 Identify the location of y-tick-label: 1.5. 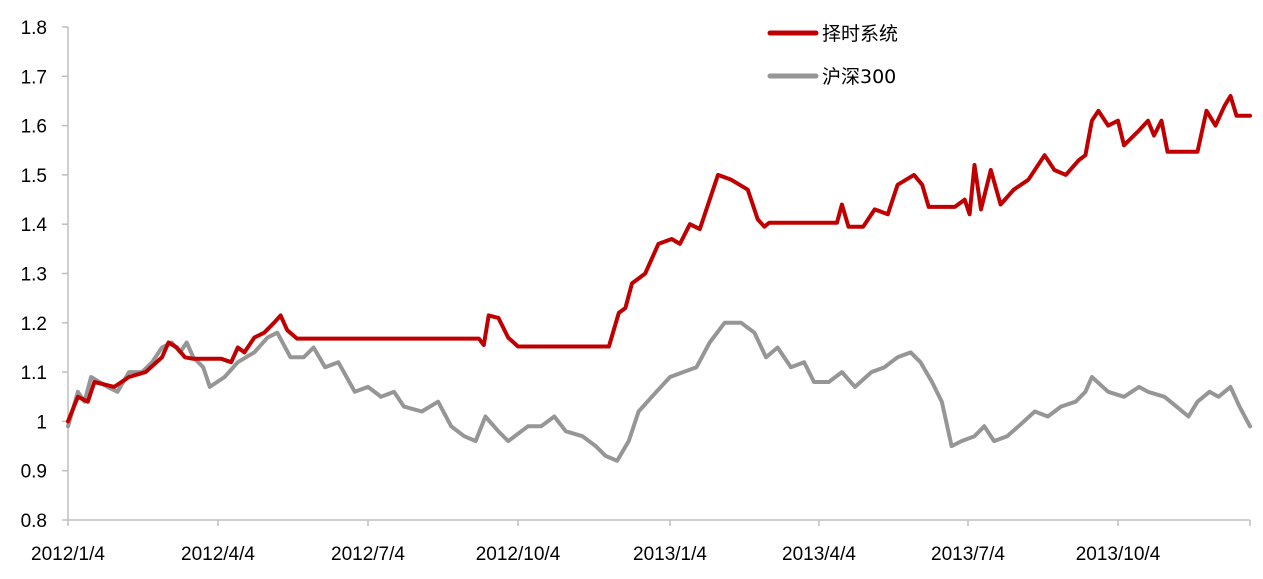
(34, 176).